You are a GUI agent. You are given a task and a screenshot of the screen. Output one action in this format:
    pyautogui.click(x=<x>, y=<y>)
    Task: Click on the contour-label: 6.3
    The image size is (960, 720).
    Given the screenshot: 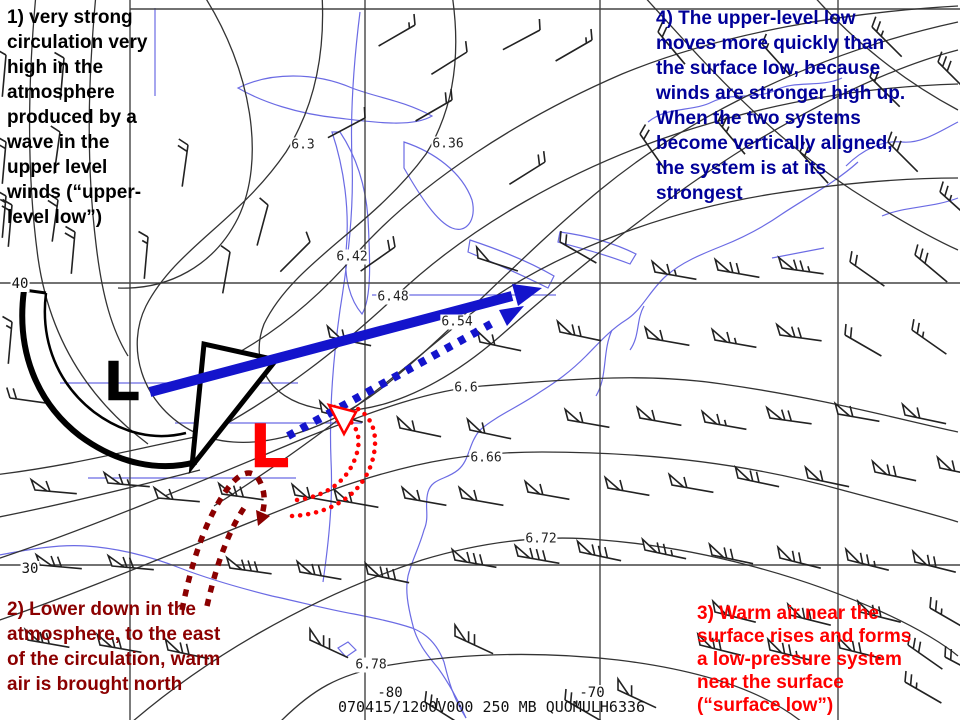 What is the action you would take?
    pyautogui.click(x=303, y=145)
    